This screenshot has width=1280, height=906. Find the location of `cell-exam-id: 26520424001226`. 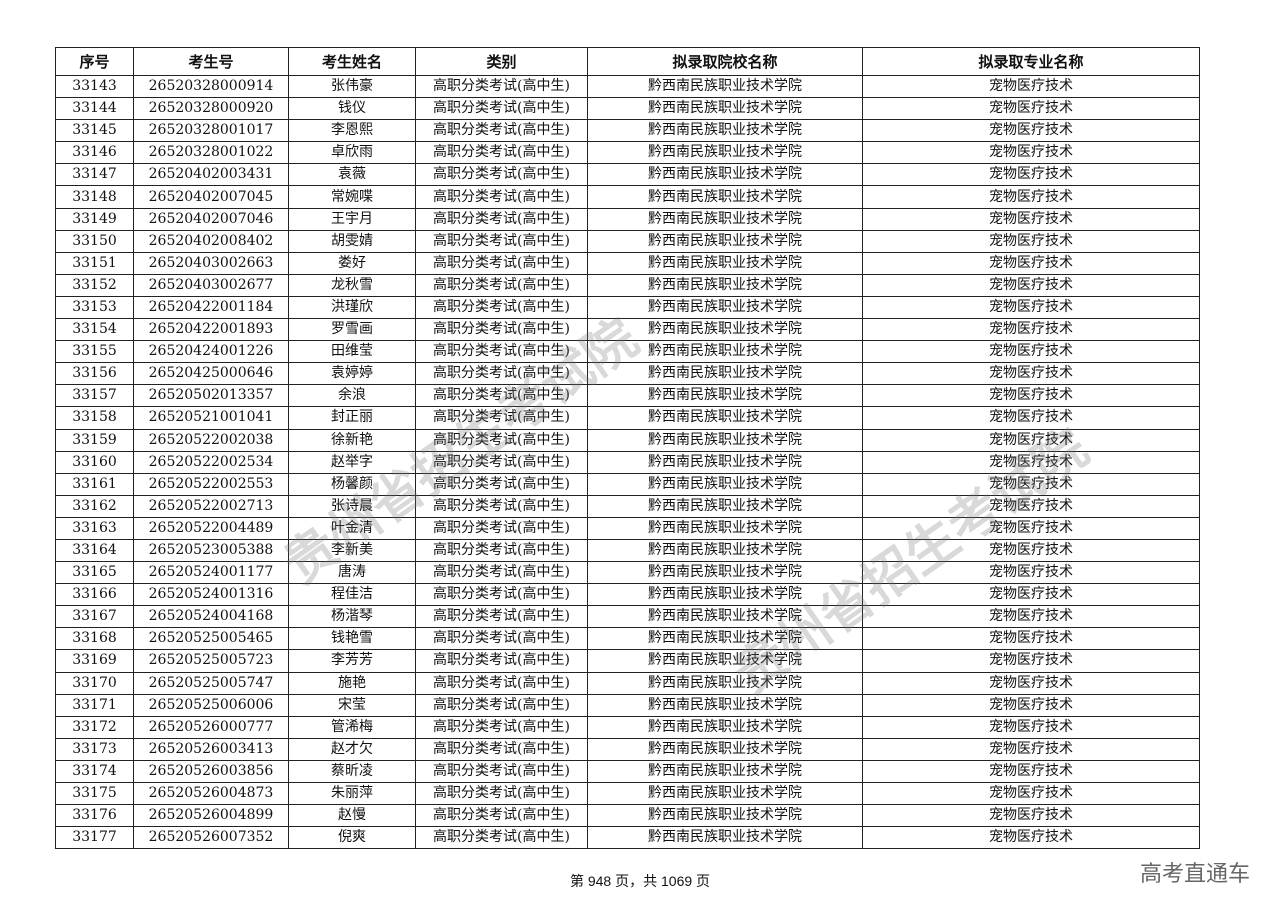

cell-exam-id: 26520424001226 is located at coordinates (211, 352).